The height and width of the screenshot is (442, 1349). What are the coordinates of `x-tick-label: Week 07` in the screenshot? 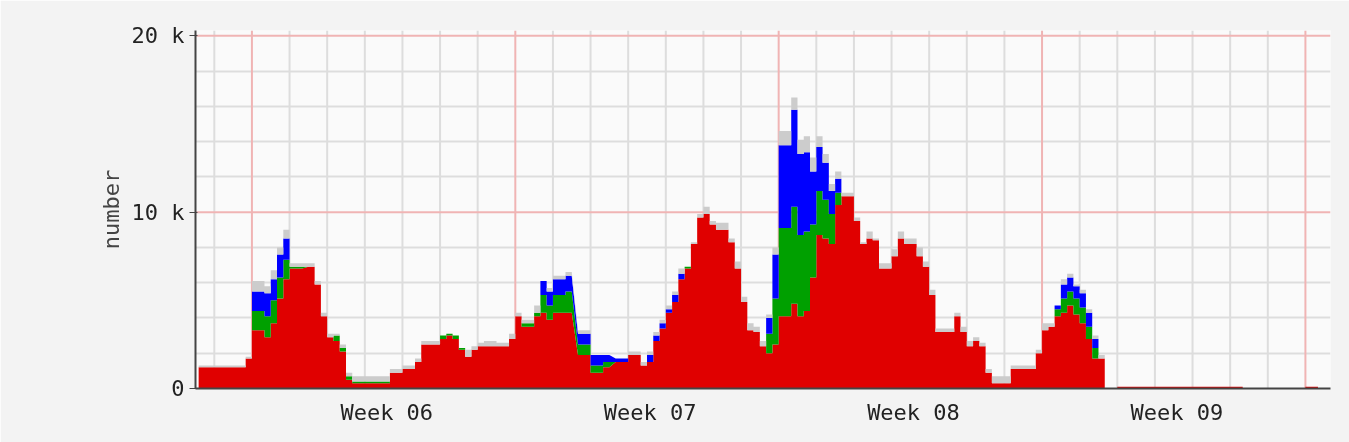 It's located at (650, 412).